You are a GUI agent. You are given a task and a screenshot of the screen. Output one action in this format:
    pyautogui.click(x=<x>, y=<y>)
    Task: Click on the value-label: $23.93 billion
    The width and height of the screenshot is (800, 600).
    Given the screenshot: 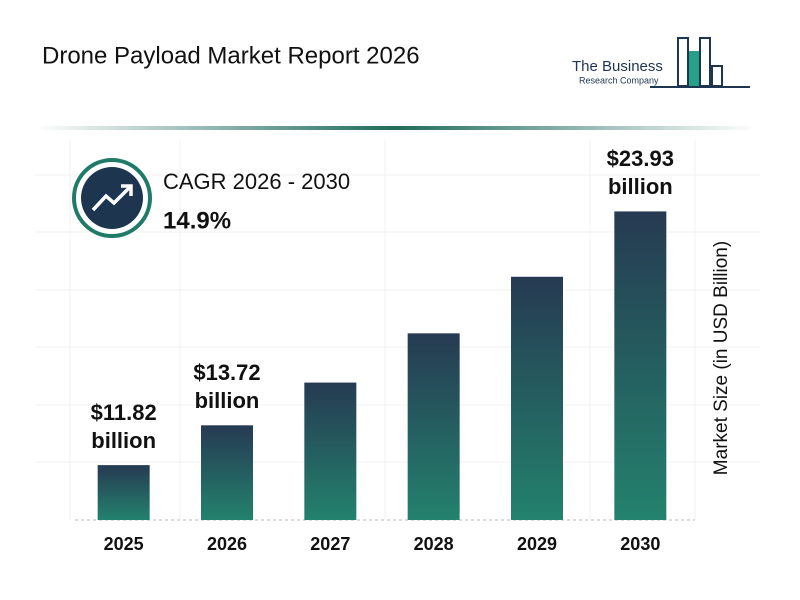 What is the action you would take?
    pyautogui.click(x=640, y=173)
    